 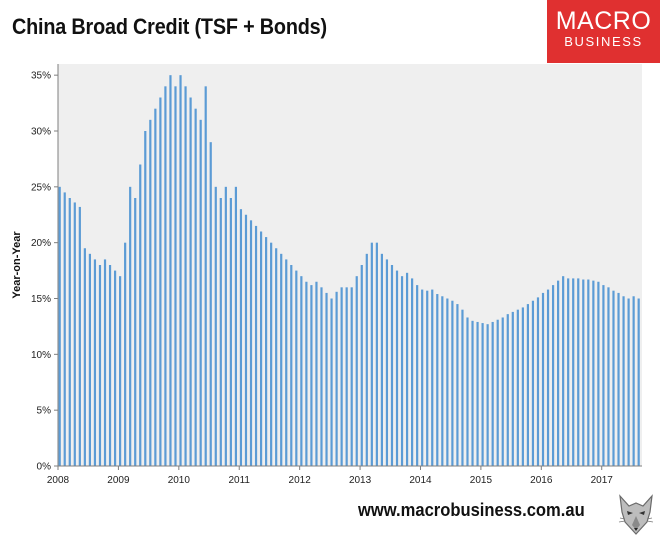 What do you see at coordinates (118, 480) in the screenshot?
I see `x-tick-label: 2009` at bounding box center [118, 480].